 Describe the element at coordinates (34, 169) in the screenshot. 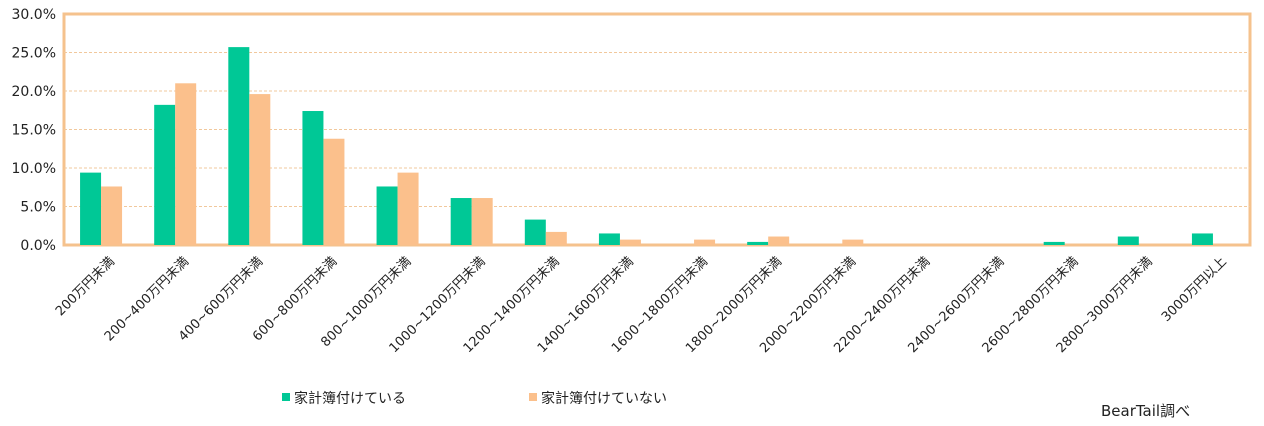

I see `y-tick-label: 10.0%` at that location.